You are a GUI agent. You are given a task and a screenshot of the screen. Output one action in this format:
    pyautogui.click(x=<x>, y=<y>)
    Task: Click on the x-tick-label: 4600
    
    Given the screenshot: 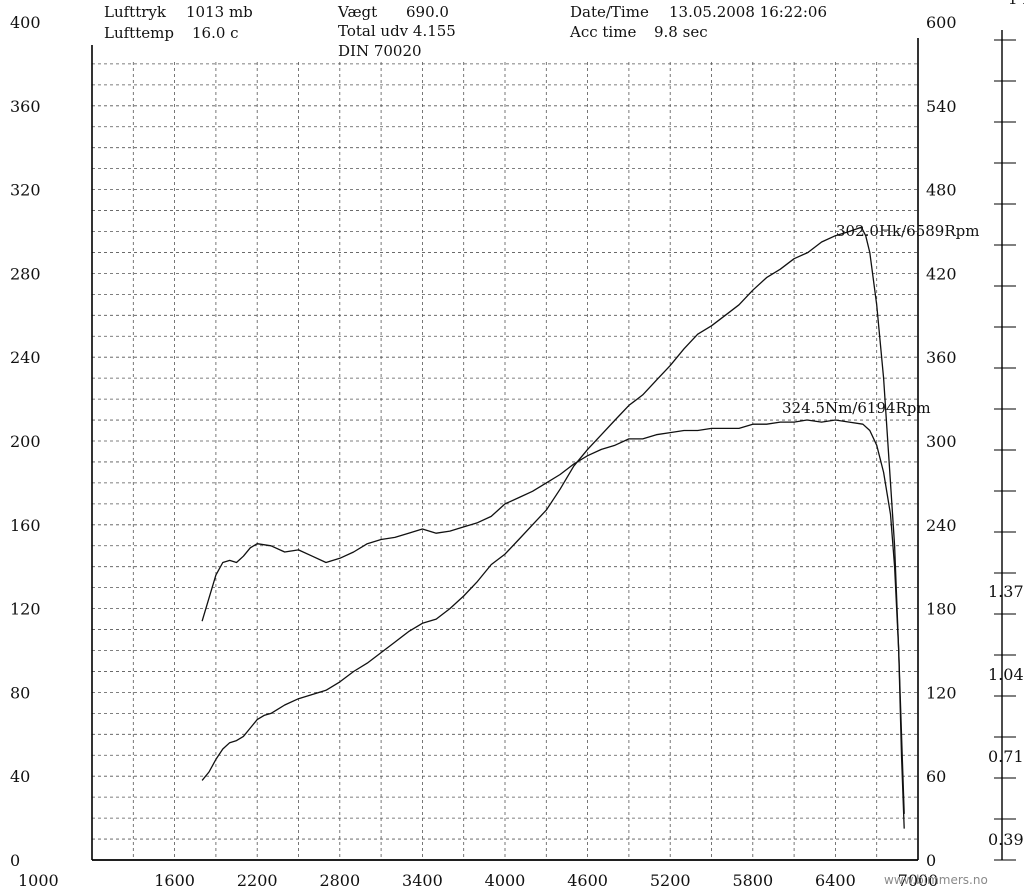 What is the action you would take?
    pyautogui.click(x=587, y=879)
    